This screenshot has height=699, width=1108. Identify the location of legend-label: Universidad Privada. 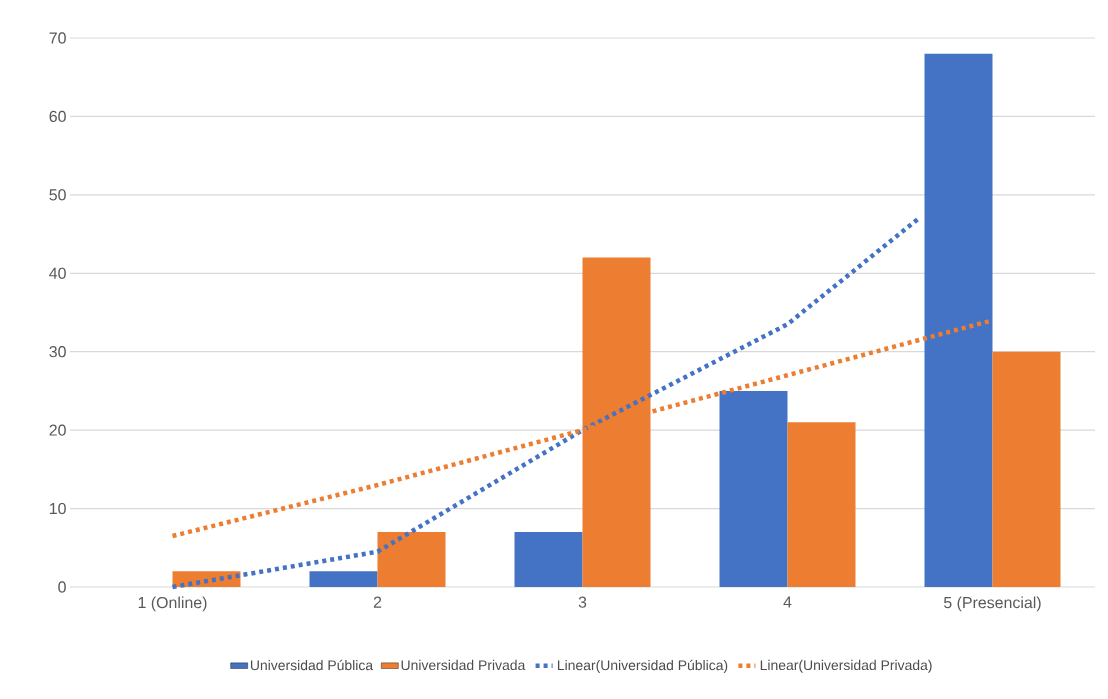
(463, 665).